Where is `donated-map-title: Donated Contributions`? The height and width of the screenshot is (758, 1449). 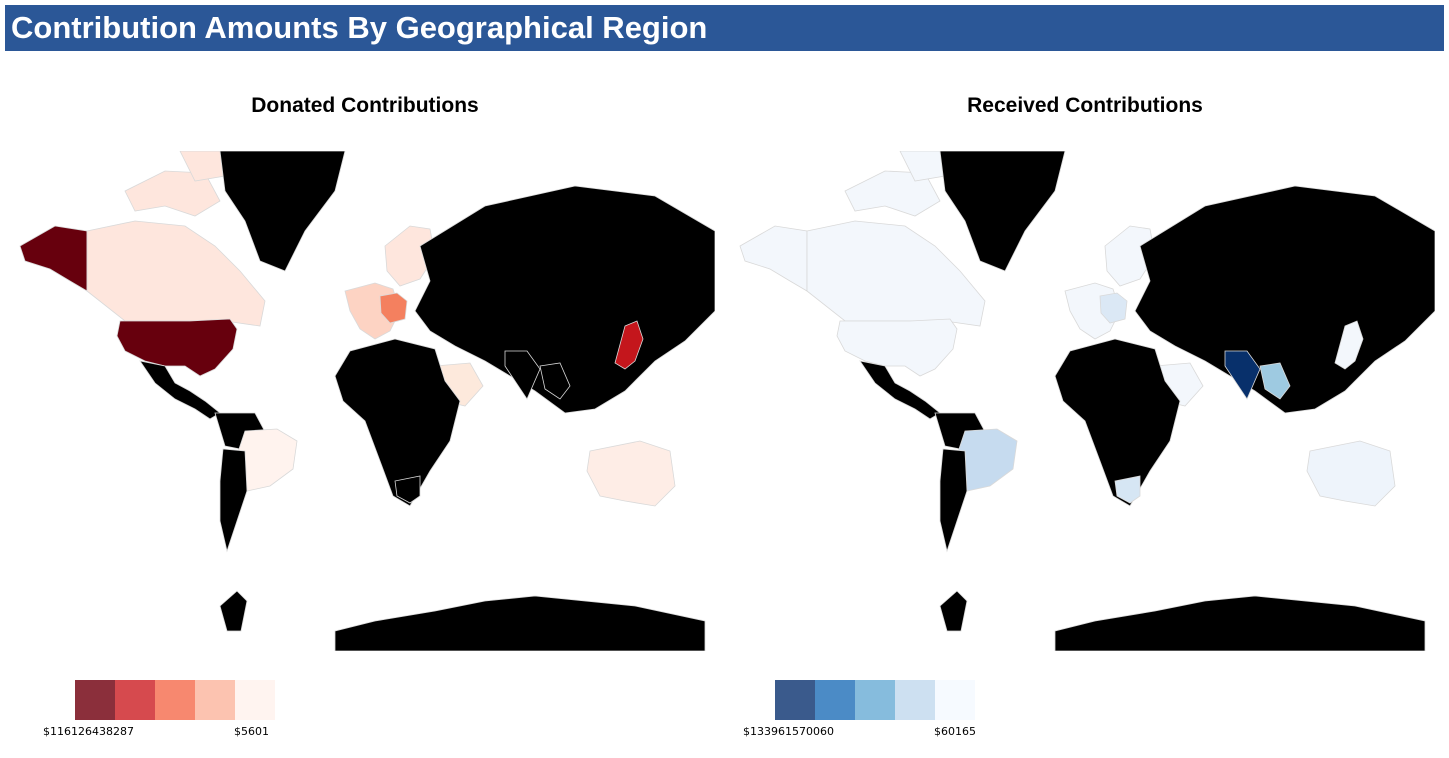 donated-map-title: Donated Contributions is located at coordinates (365, 105).